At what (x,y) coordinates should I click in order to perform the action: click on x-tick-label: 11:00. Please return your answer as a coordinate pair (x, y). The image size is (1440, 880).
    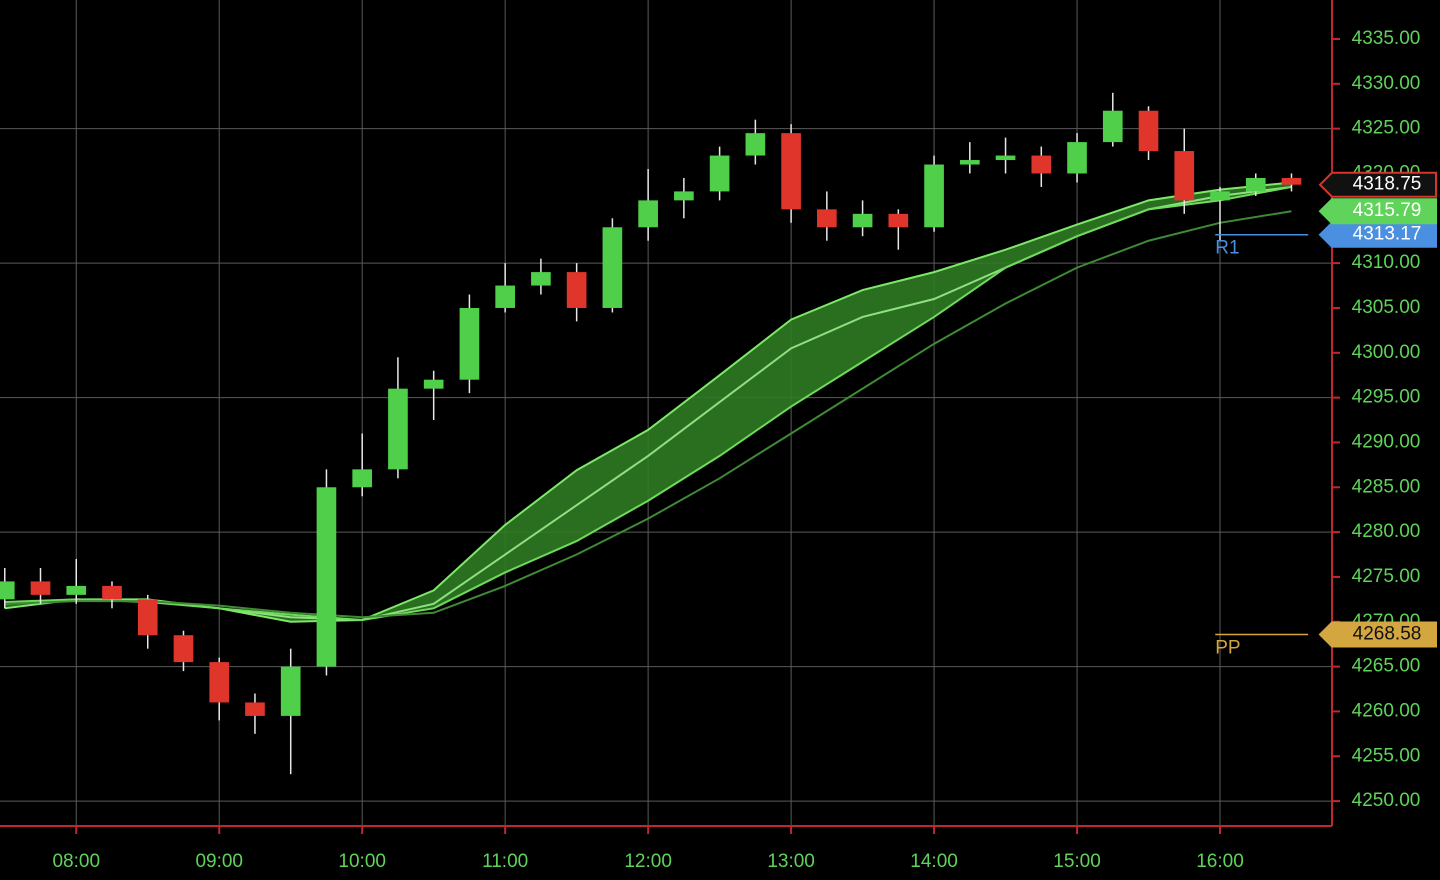
    Looking at the image, I should click on (505, 861).